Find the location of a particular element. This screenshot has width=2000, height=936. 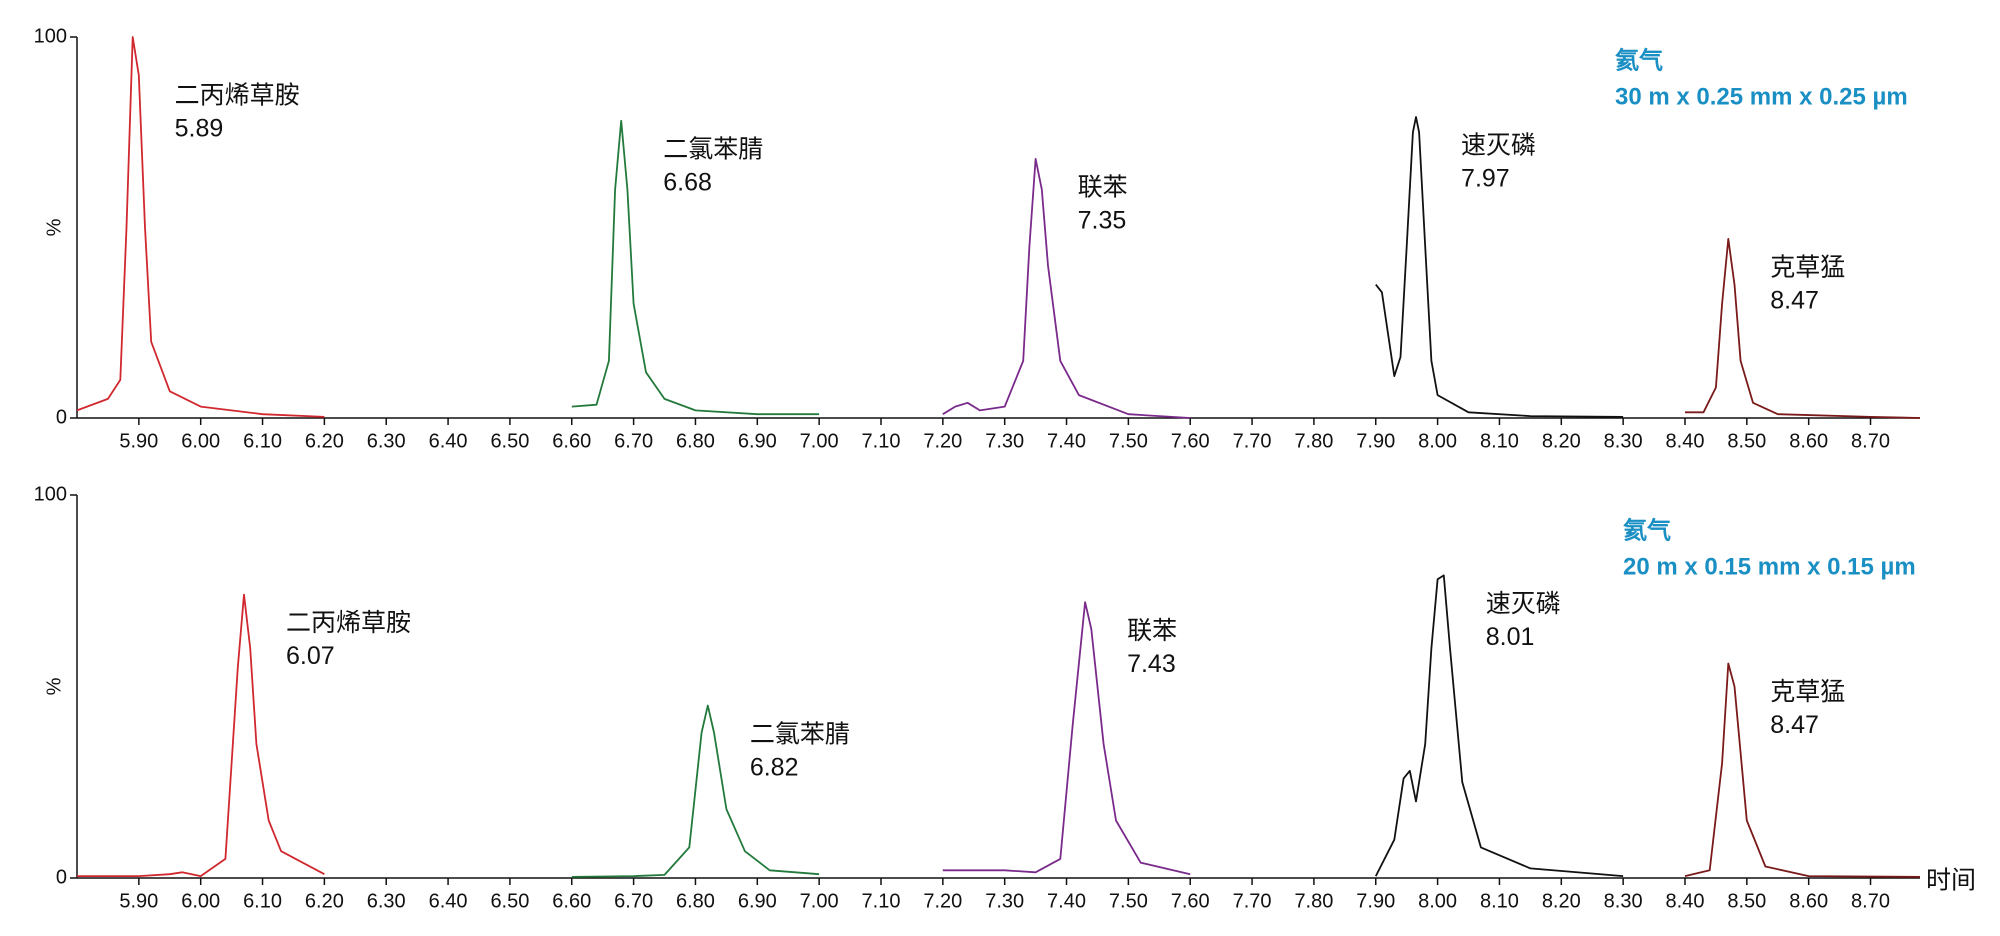

retention-time: 7.35 is located at coordinates (1102, 221).